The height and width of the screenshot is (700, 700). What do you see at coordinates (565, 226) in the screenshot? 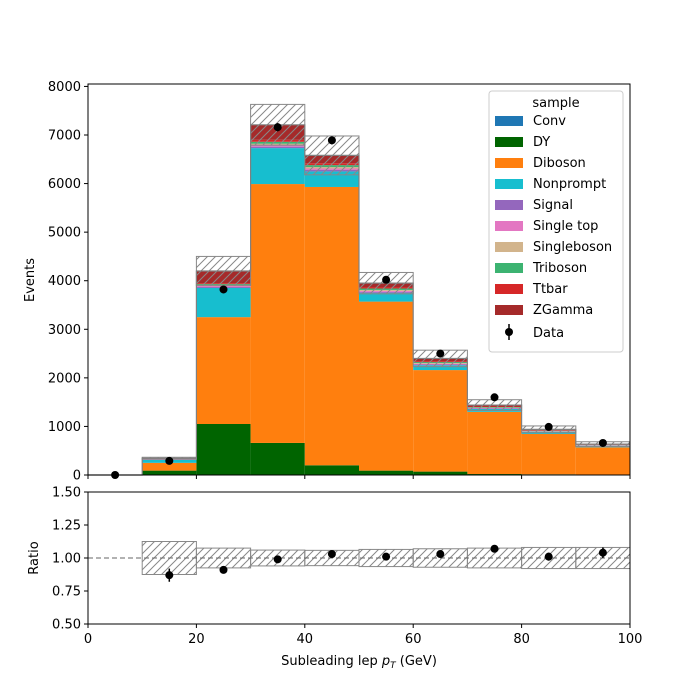
I see `legend-label: Single top` at bounding box center [565, 226].